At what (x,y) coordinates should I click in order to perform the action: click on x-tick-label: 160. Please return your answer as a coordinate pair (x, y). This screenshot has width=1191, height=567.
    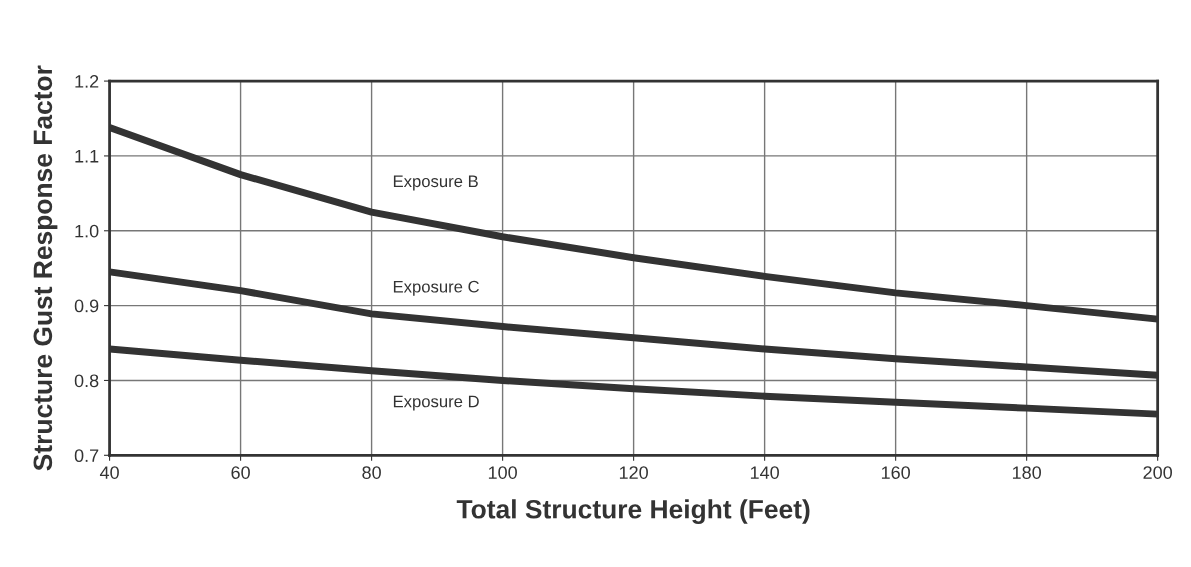
    Looking at the image, I should click on (895, 472).